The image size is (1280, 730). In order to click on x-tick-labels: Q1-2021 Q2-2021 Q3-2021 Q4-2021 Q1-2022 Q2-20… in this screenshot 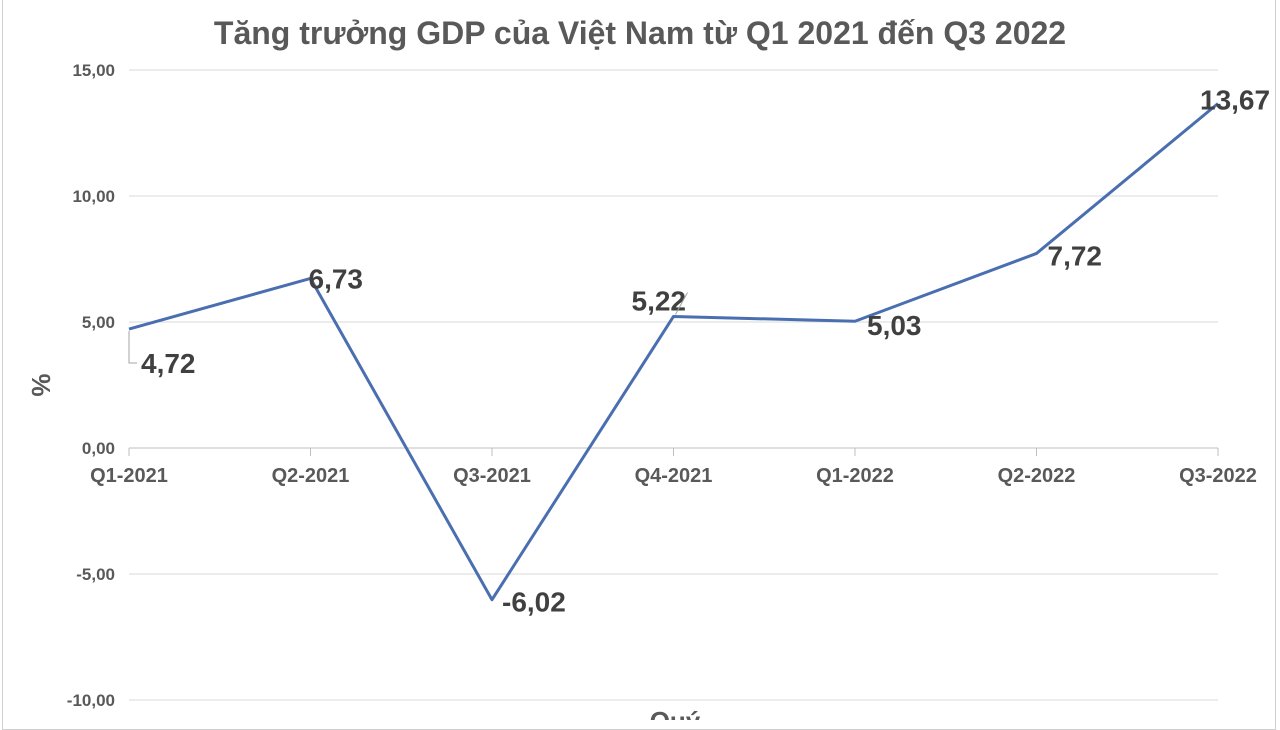, I will do `click(673, 476)`.